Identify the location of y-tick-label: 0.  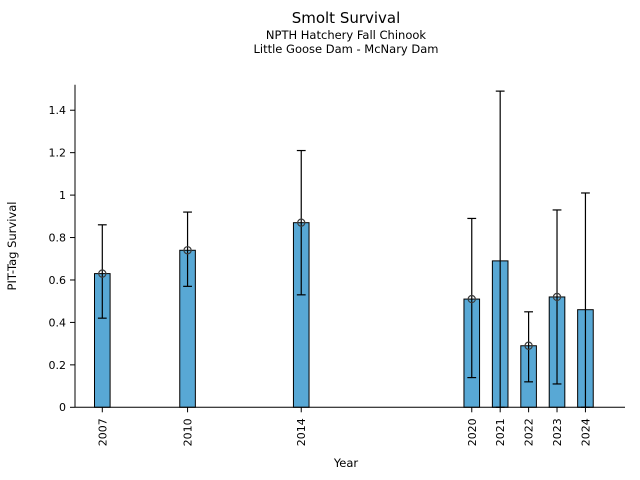
(62, 407).